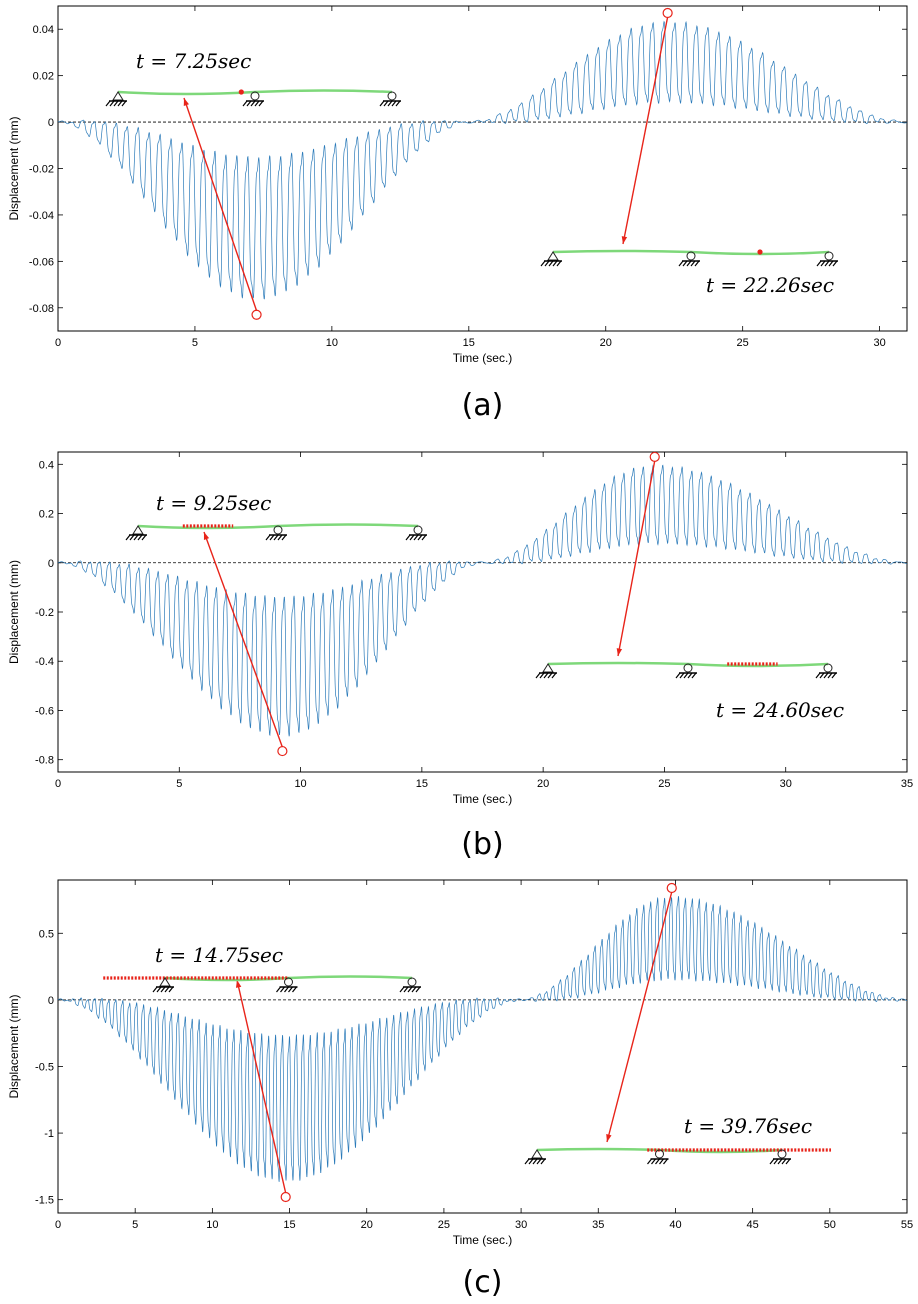 The width and height of the screenshot is (918, 1304). What do you see at coordinates (44, 1201) in the screenshot?
I see `y-tick-label: -1.5` at bounding box center [44, 1201].